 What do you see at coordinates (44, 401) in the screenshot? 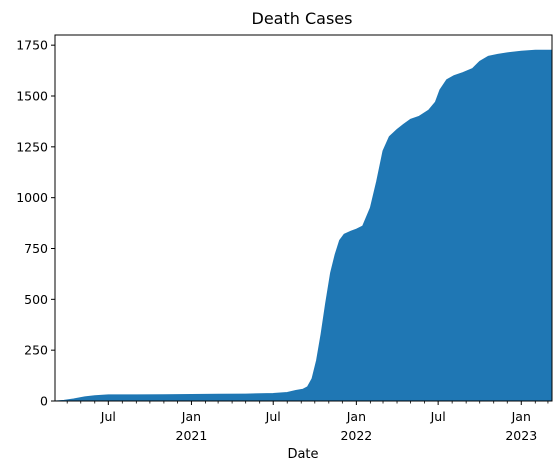
I see `y-tick-label: 0` at bounding box center [44, 401].